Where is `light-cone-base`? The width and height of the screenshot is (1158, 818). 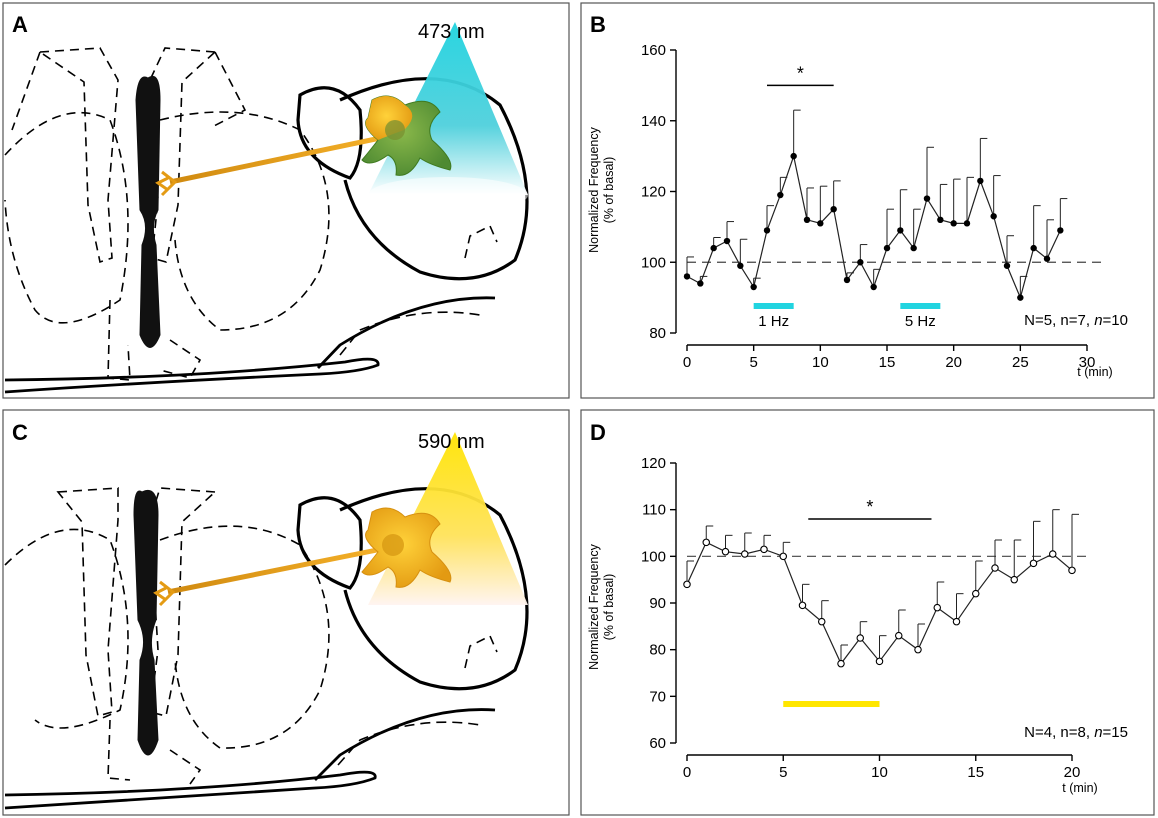 light-cone-base is located at coordinates (448, 195).